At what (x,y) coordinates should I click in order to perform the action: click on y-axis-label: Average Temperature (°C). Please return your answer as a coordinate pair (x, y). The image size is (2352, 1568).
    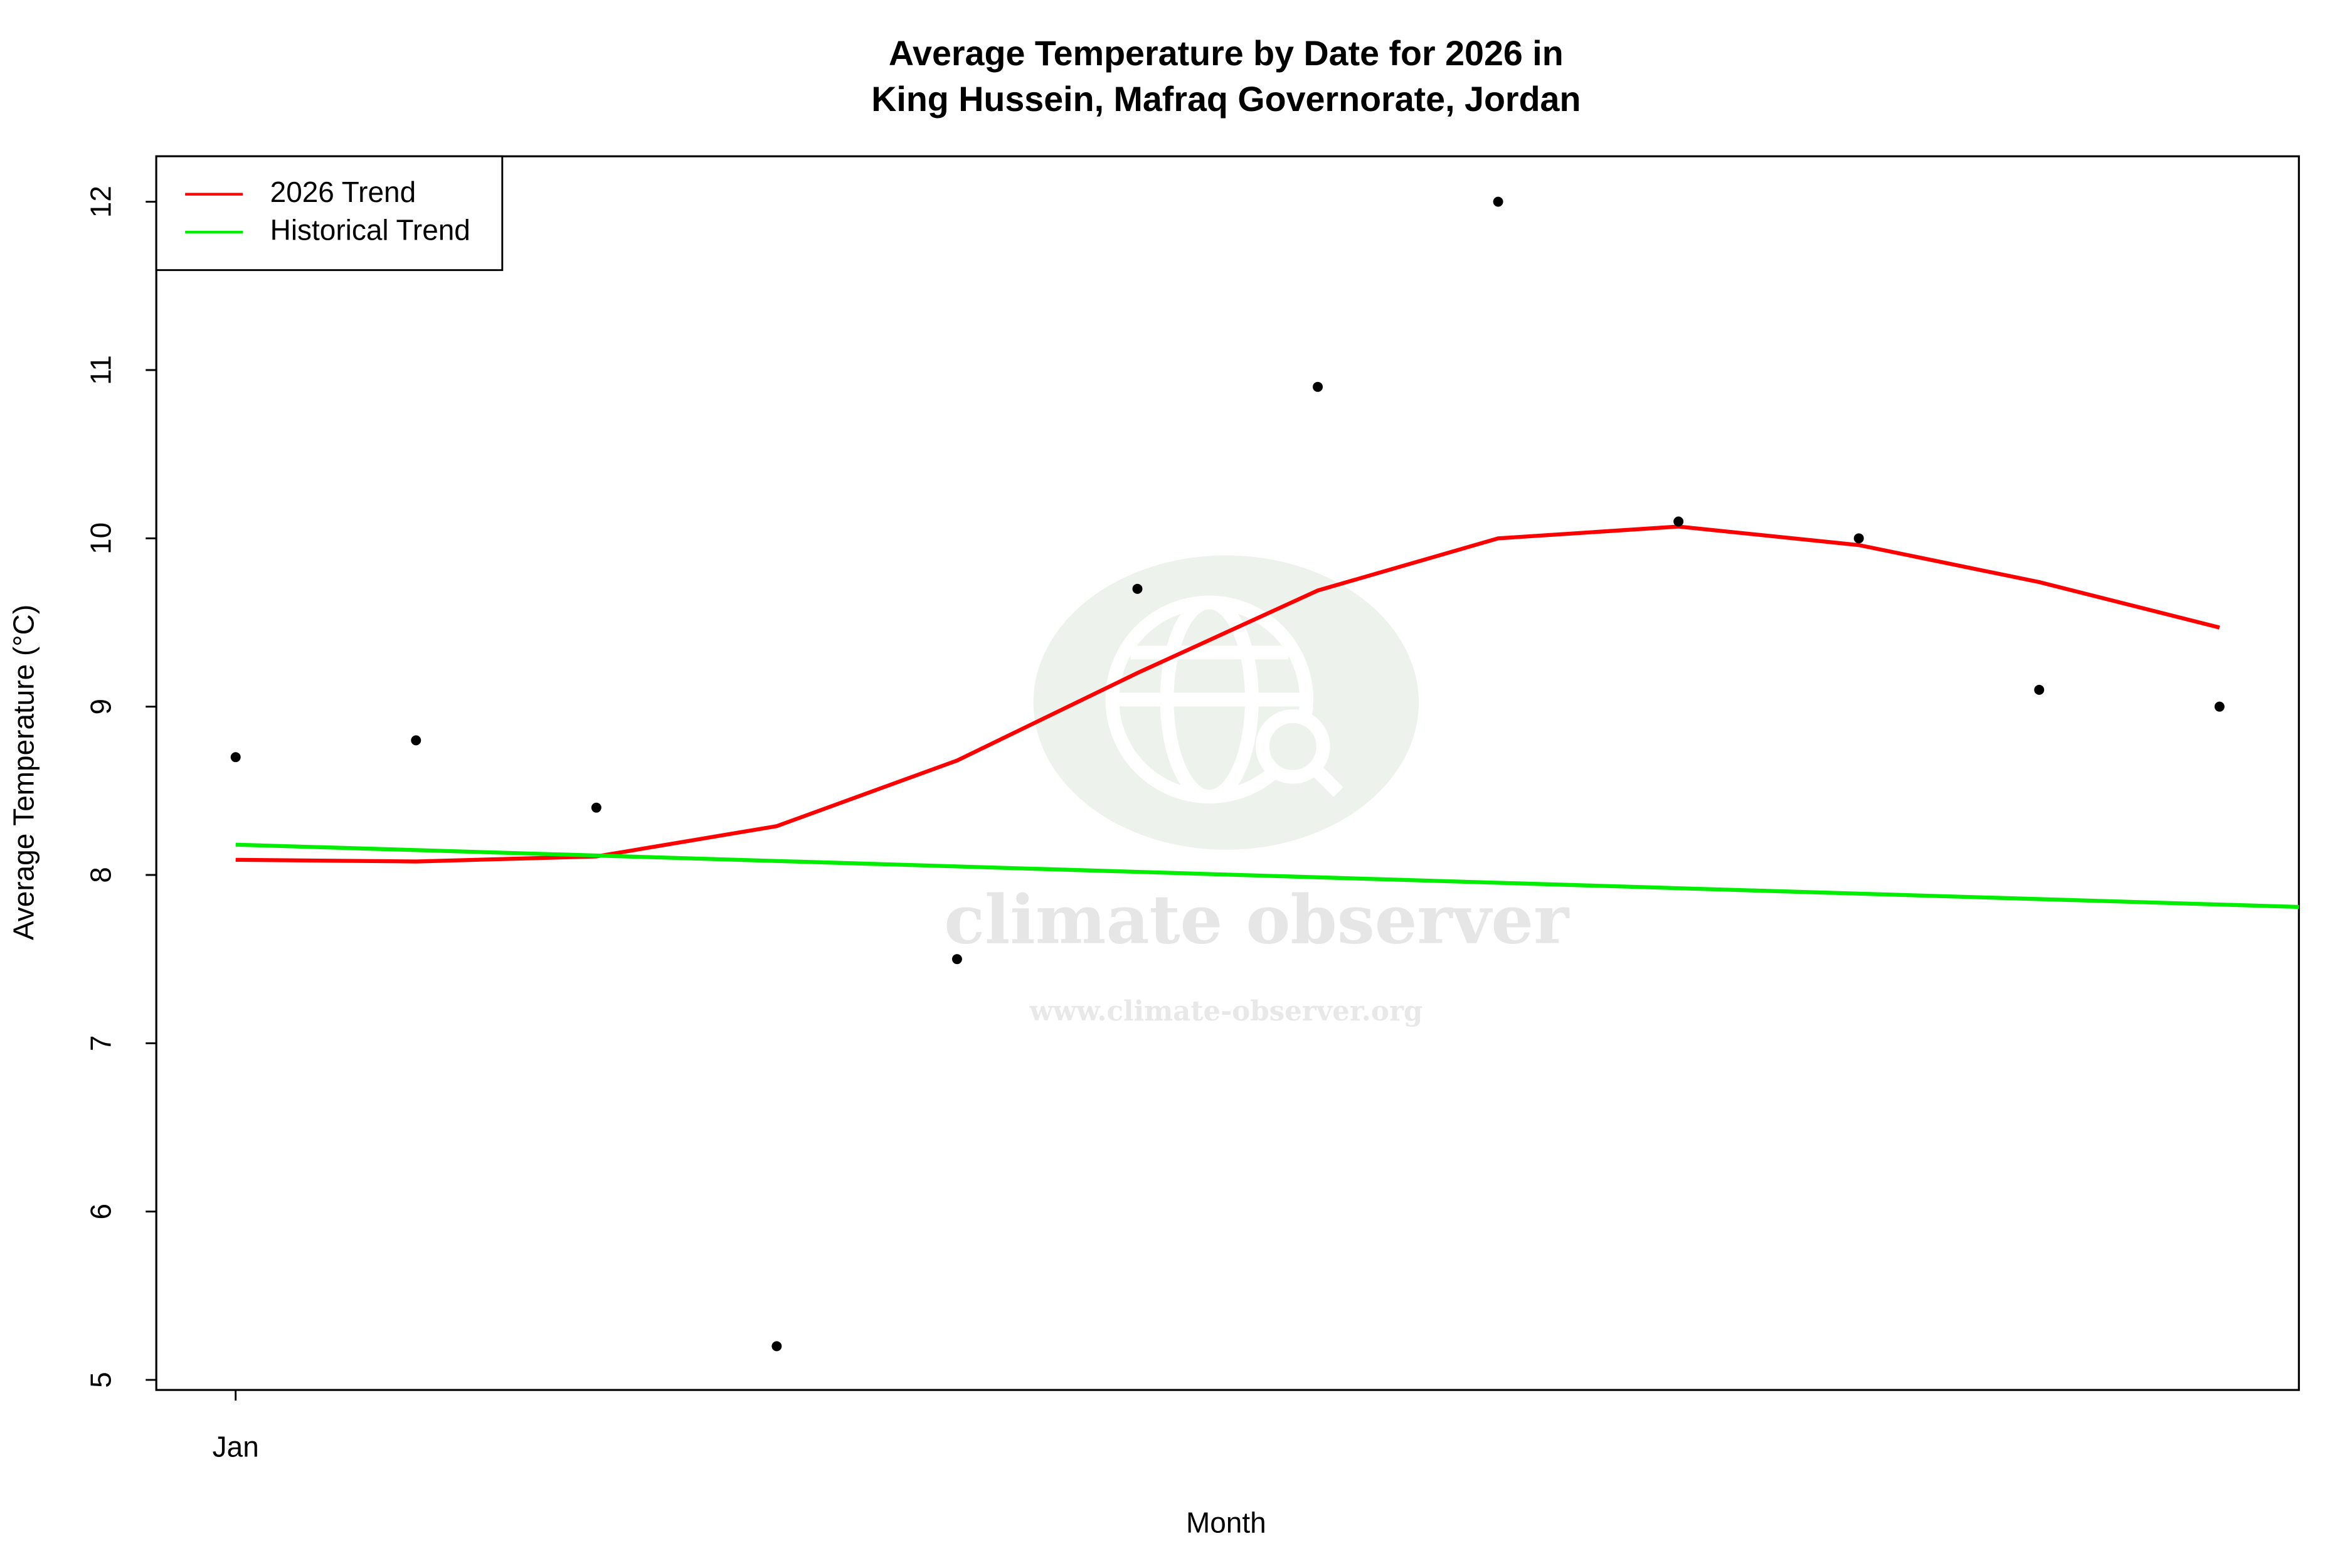
    Looking at the image, I should click on (23, 772).